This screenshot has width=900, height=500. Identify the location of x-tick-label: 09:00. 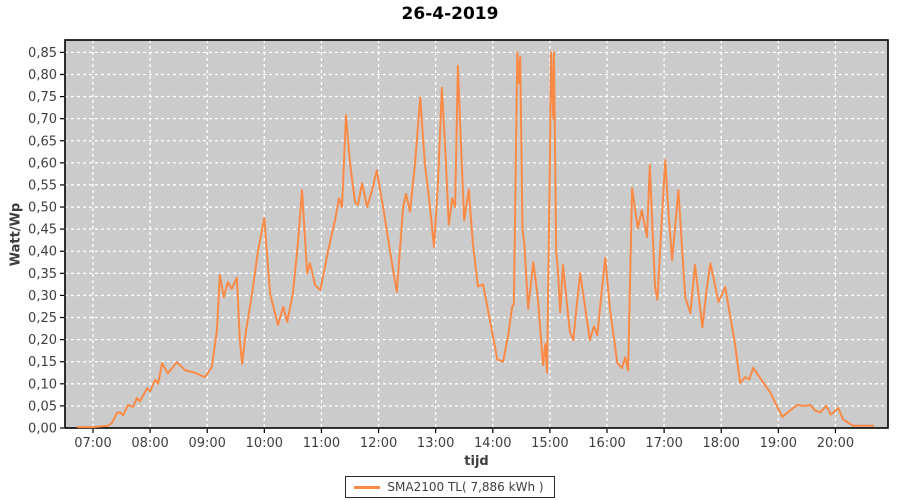
(206, 443).